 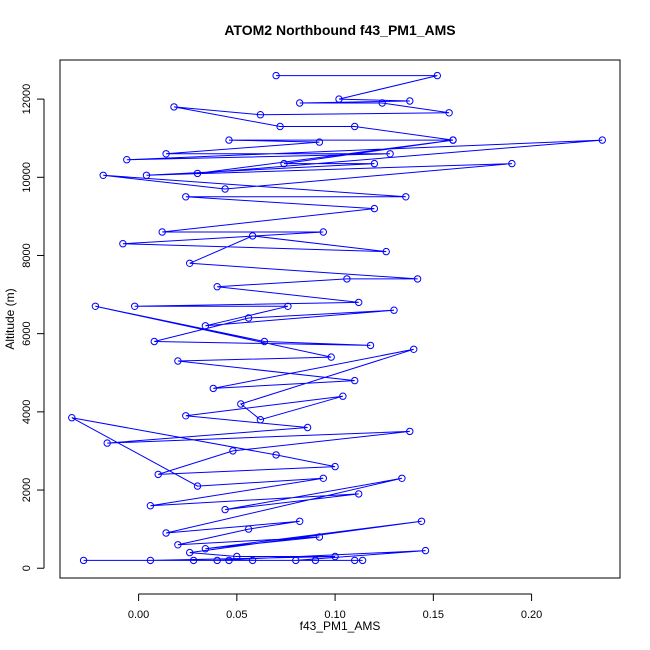 What do you see at coordinates (27, 177) in the screenshot?
I see `y-tick-label: 10000` at bounding box center [27, 177].